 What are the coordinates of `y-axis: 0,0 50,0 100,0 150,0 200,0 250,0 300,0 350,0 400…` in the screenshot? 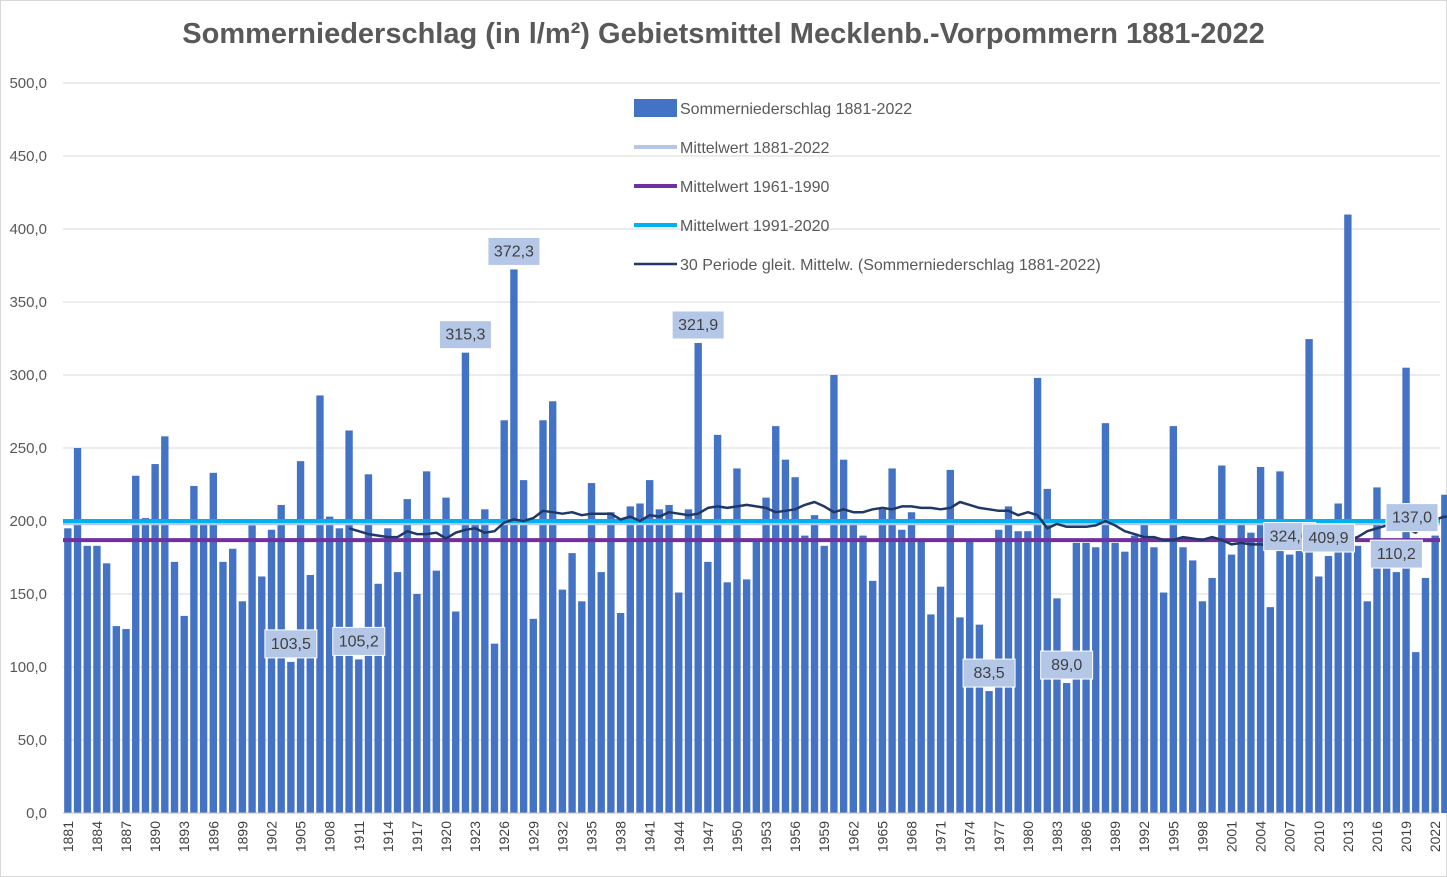 It's located at (28, 448).